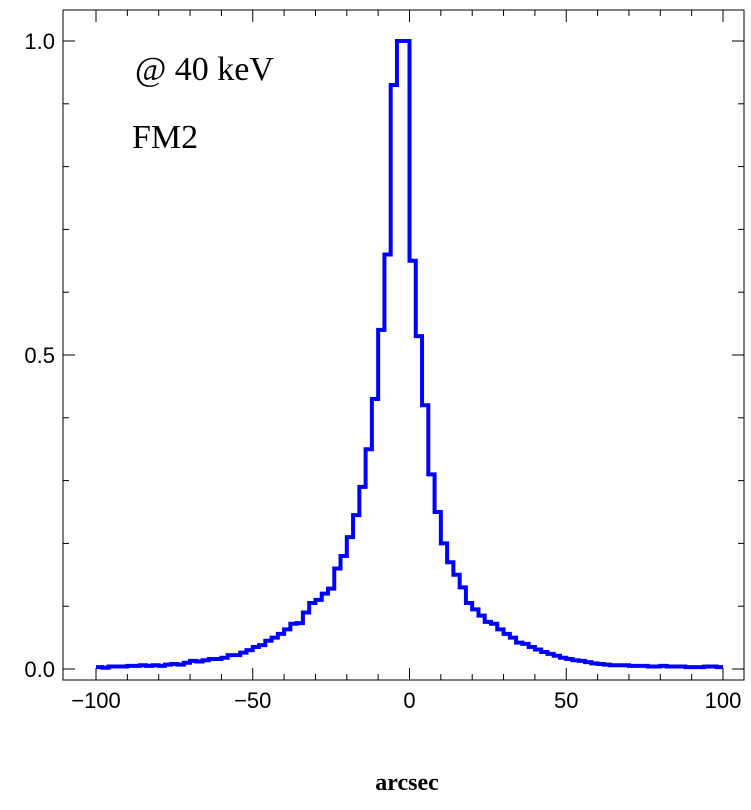 The width and height of the screenshot is (751, 810). What do you see at coordinates (39, 41) in the screenshot?
I see `y-tick-label: 1.0` at bounding box center [39, 41].